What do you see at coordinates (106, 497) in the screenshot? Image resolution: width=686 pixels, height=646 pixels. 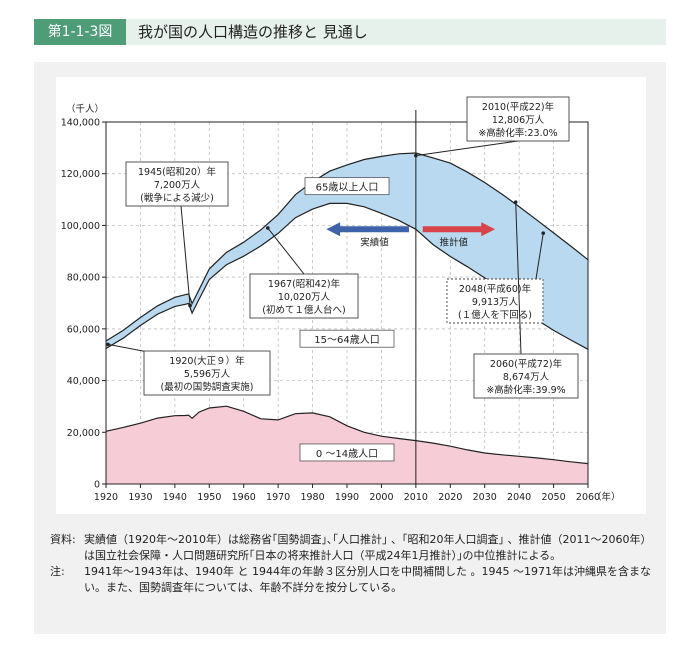 I see `x-tick-label: 1920` at bounding box center [106, 497].